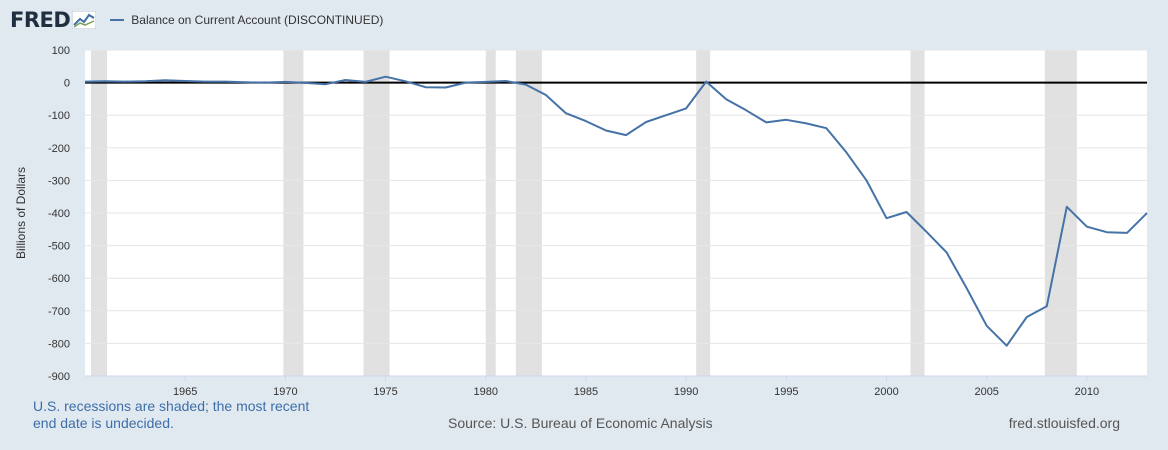 The width and height of the screenshot is (1168, 450). What do you see at coordinates (67, 84) in the screenshot?
I see `y-tick-label: 0` at bounding box center [67, 84].